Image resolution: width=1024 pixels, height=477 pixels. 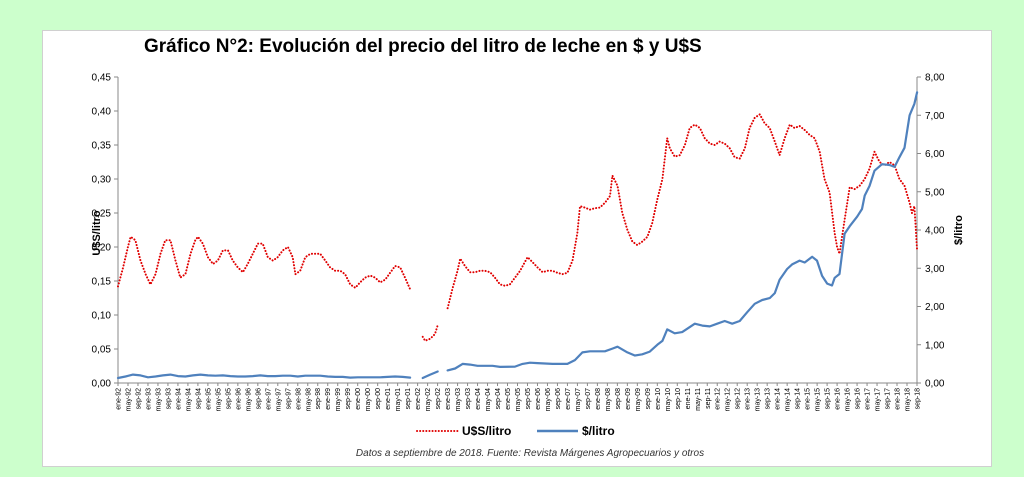 What do you see at coordinates (748, 399) in the screenshot?
I see `x-tick-label: ene-13` at bounding box center [748, 399].